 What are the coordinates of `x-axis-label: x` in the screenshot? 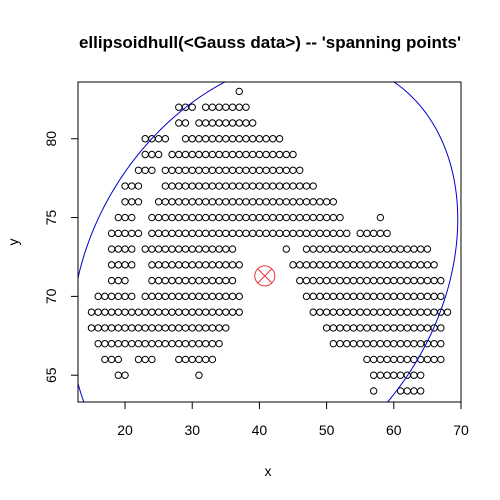 It's located at (268, 471).